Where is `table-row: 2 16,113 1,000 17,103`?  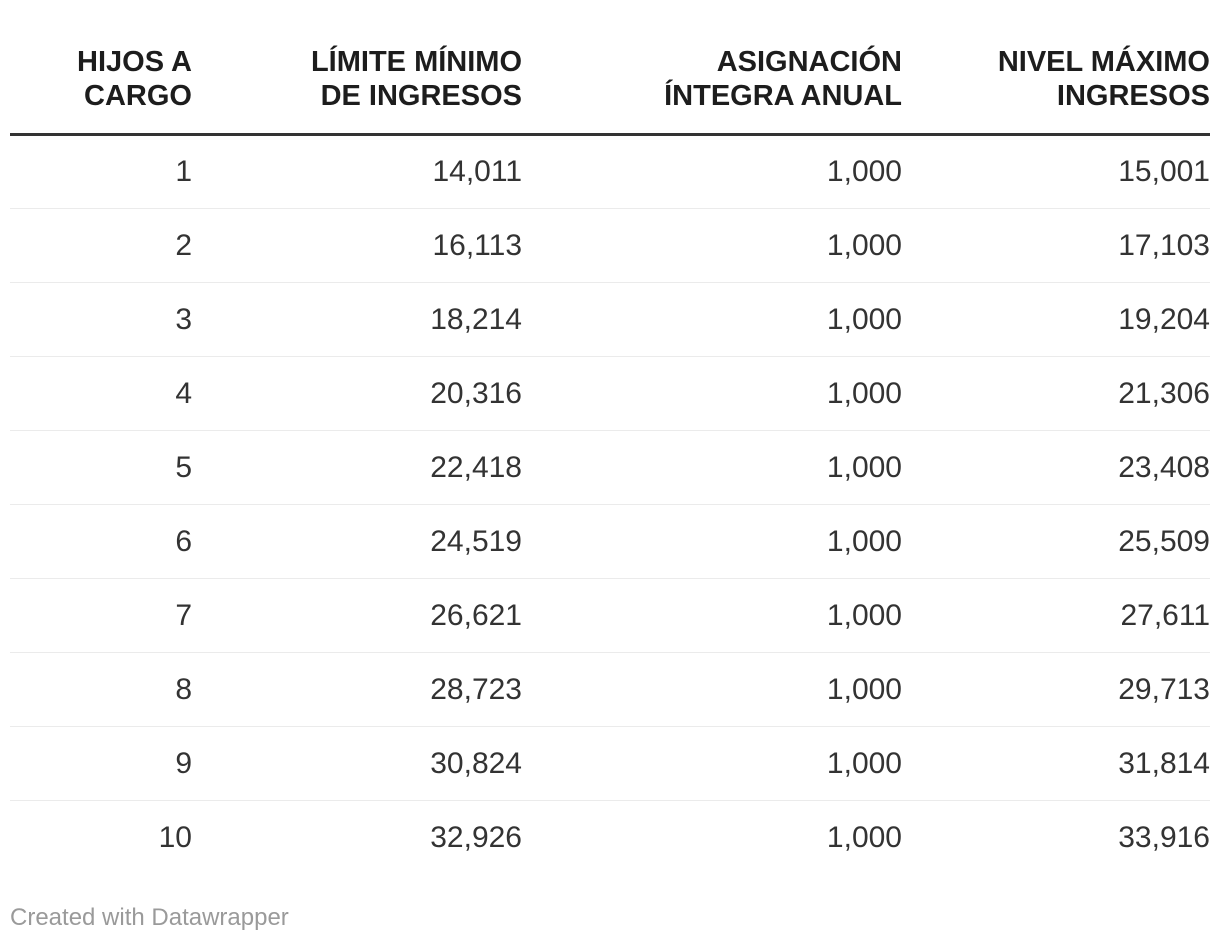 table-row: 2 16,113 1,000 17,103 is located at coordinates (610, 245).